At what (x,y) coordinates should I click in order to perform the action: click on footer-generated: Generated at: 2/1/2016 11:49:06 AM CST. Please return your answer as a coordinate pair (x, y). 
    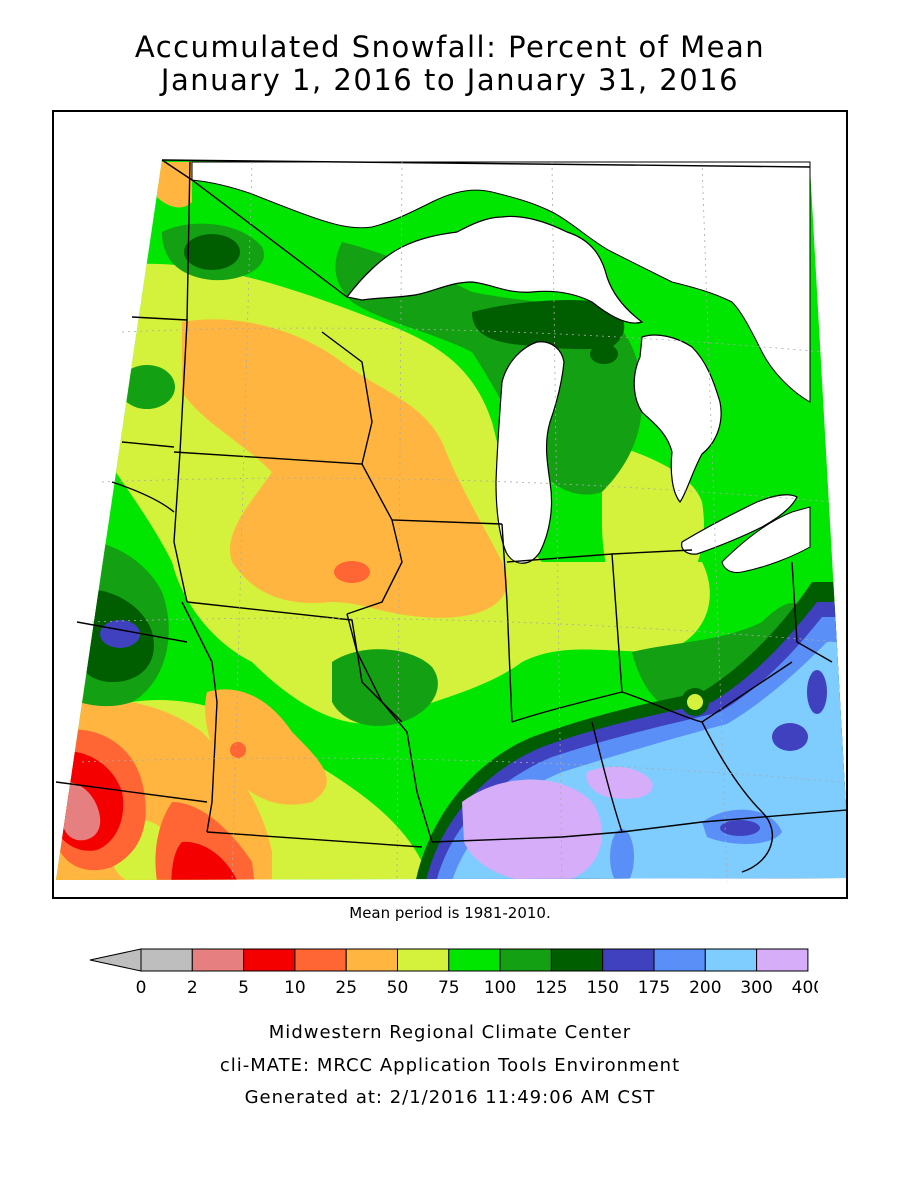
    Looking at the image, I should click on (450, 1097).